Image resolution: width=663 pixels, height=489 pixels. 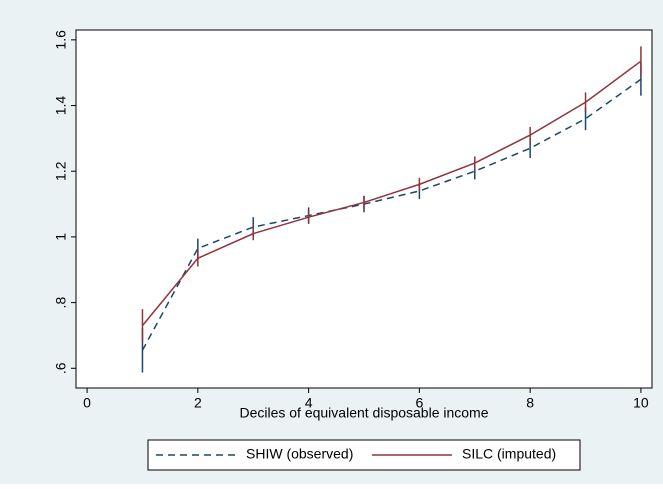 What do you see at coordinates (61, 303) in the screenshot?
I see `y-tick-label: .8` at bounding box center [61, 303].